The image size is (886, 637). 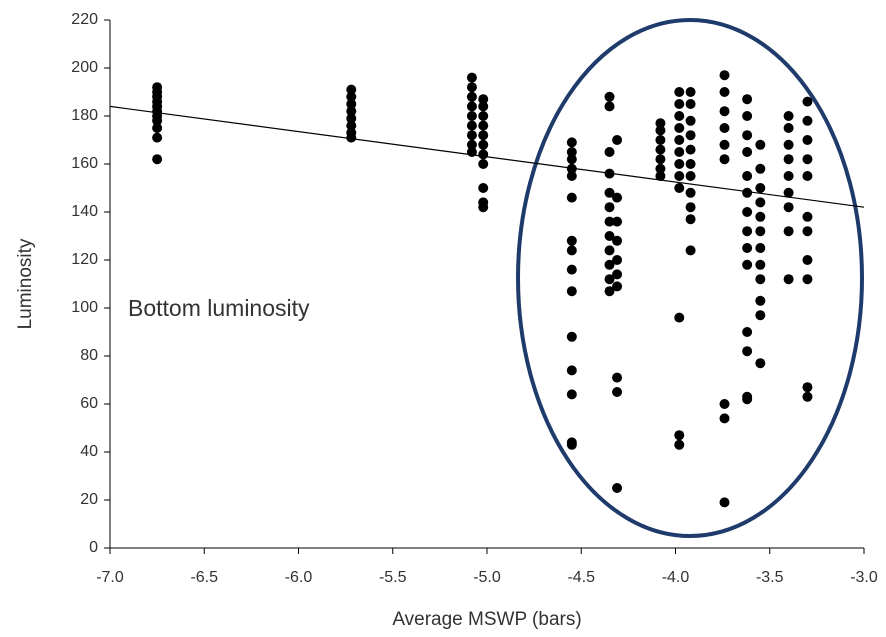 What do you see at coordinates (93, 547) in the screenshot?
I see `y-tick-label: 0` at bounding box center [93, 547].